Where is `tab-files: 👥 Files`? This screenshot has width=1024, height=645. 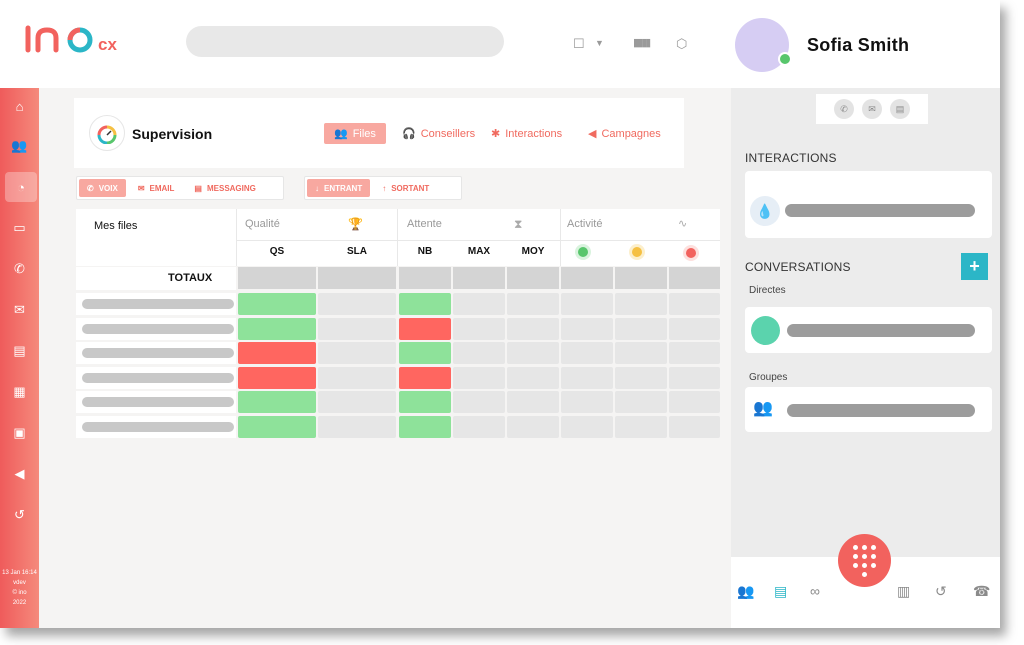
tab-files: 👥 Files is located at coordinates (355, 133).